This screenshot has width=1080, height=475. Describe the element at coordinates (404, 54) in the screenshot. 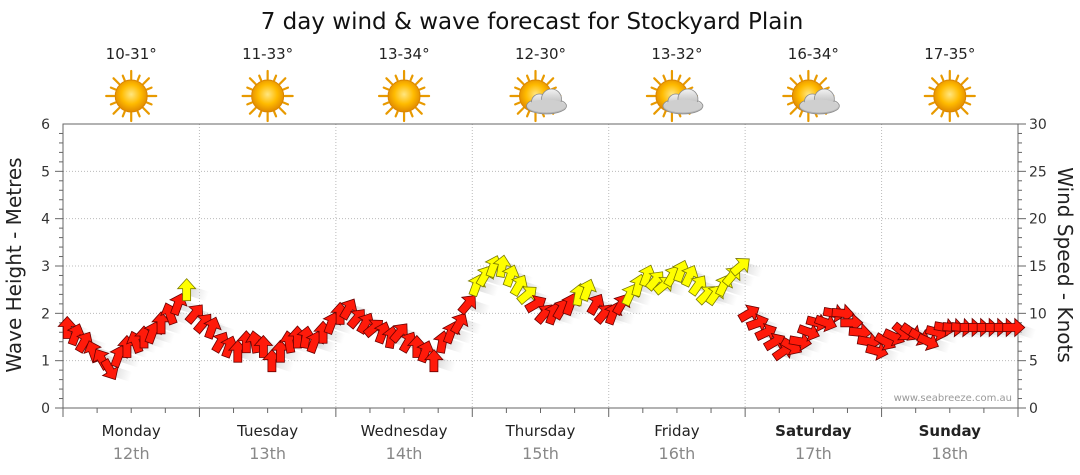

I see `day-temperature: 13-34°` at that location.